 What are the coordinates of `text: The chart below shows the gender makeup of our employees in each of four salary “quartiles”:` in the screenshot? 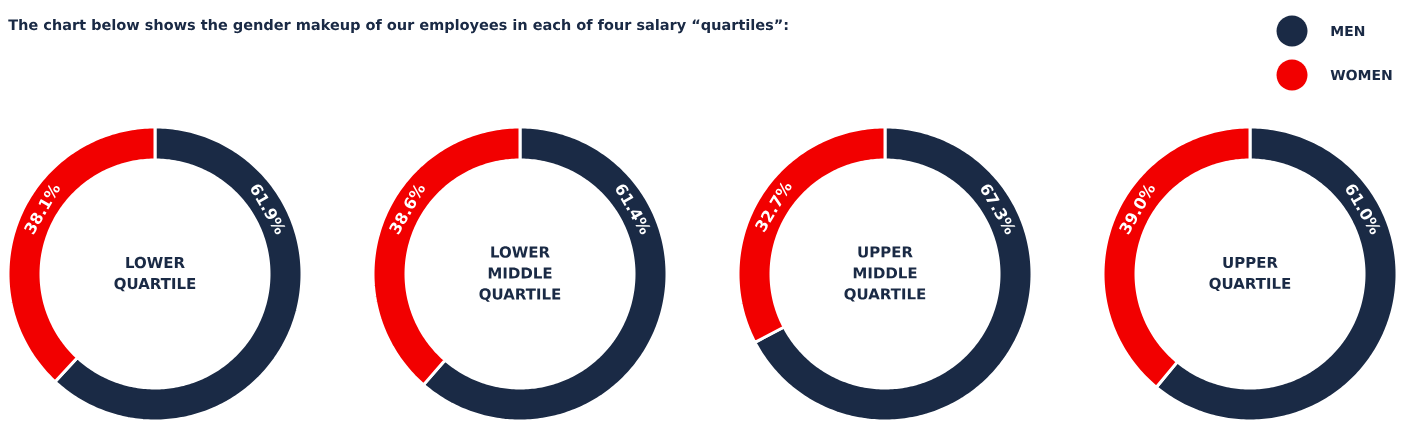 It's located at (398, 26).